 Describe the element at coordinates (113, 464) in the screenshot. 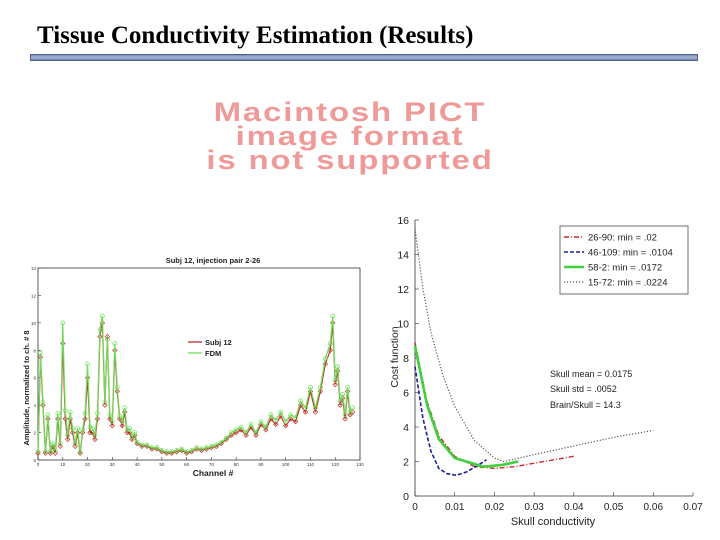

I see `x-tick-label: 30` at that location.